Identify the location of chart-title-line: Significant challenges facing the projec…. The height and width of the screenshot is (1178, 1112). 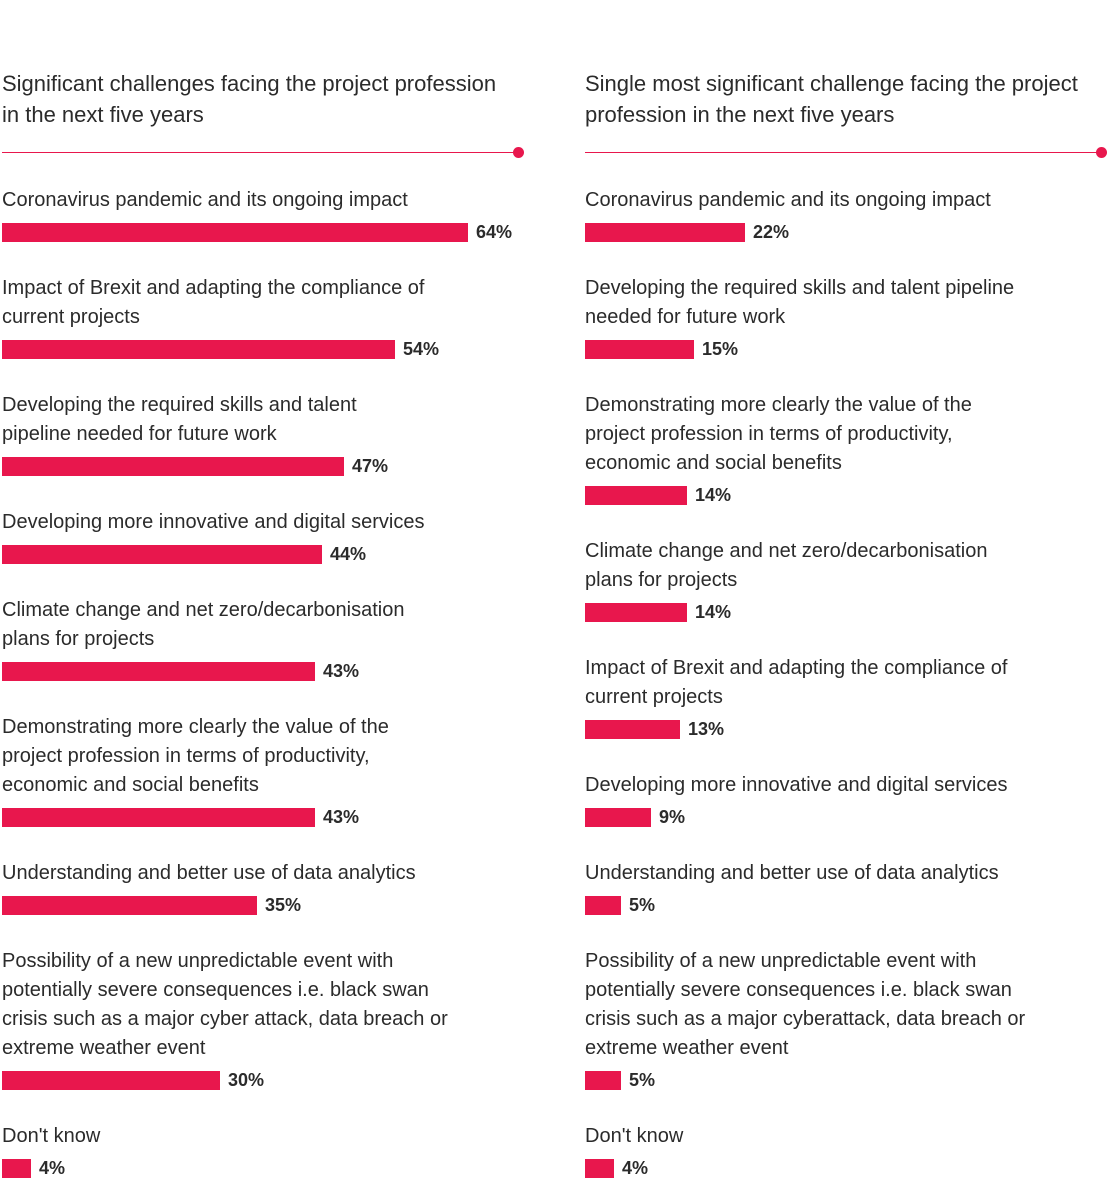
(249, 83).